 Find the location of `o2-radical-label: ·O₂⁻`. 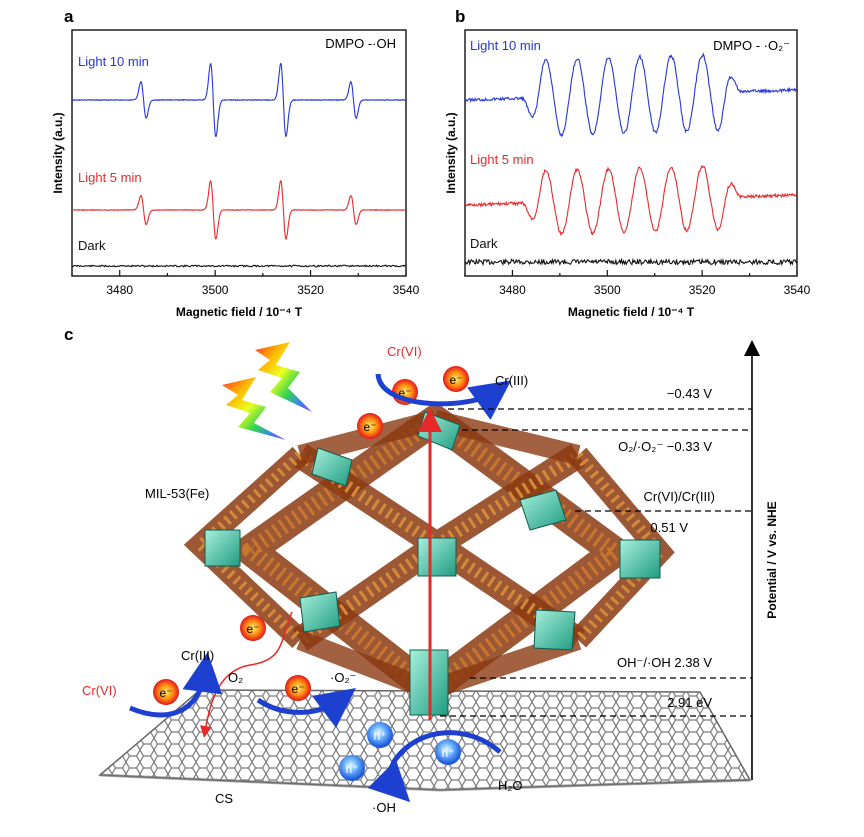

o2-radical-label: ·O₂⁻ is located at coordinates (343, 677).